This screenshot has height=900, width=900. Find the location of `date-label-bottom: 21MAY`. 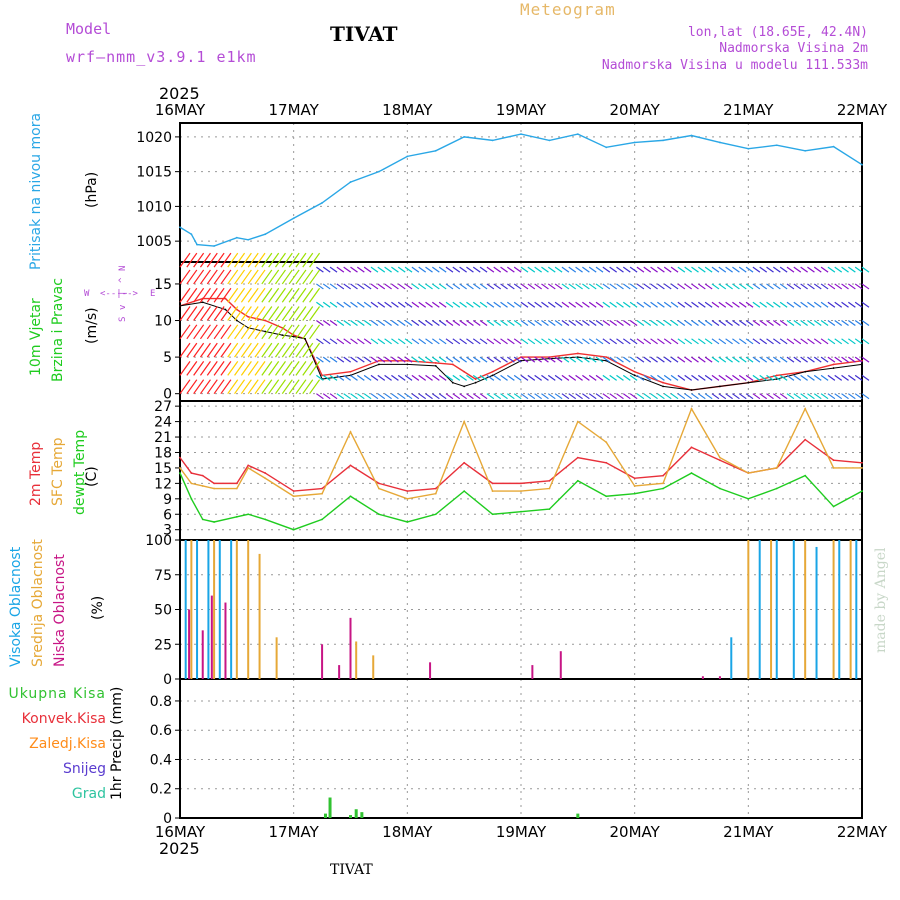

date-label-bottom: 21MAY is located at coordinates (748, 832).